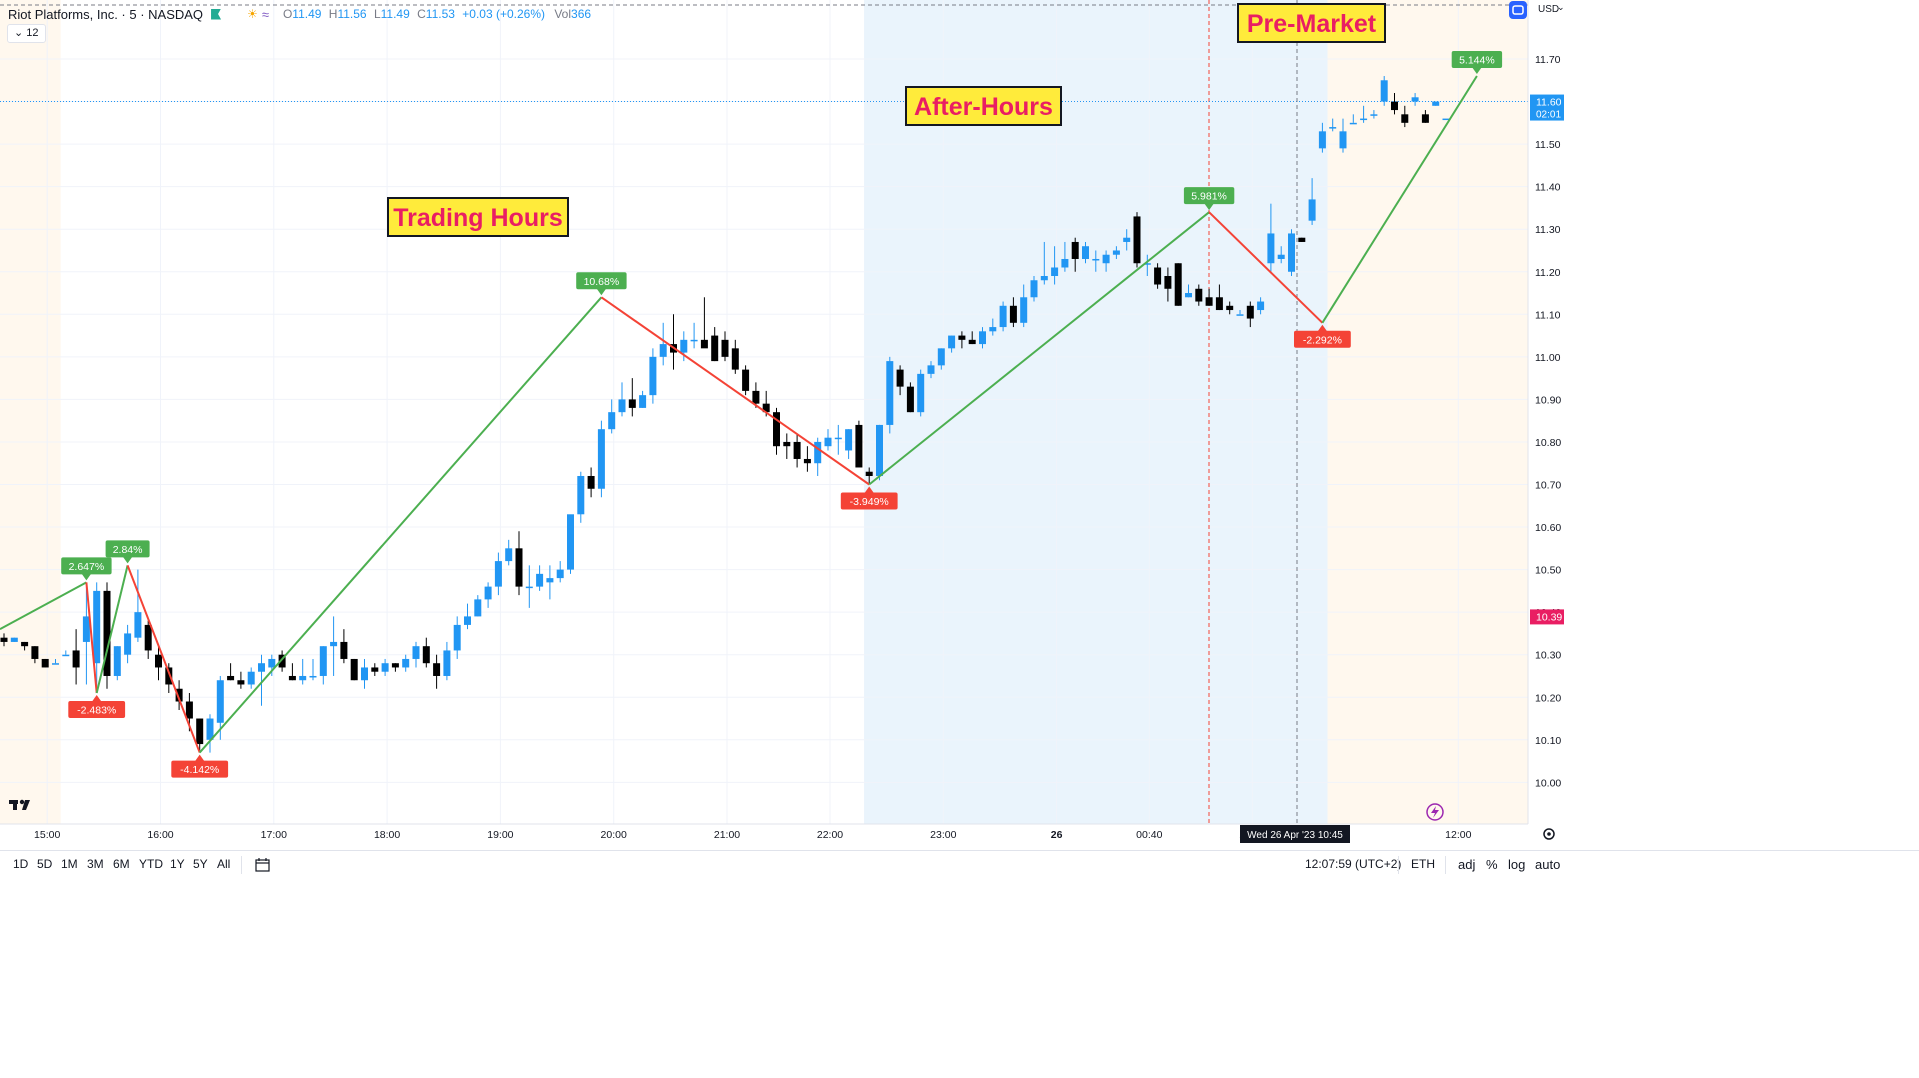 The height and width of the screenshot is (1078, 1919). What do you see at coordinates (1423, 864) in the screenshot?
I see `session-button: ETH` at bounding box center [1423, 864].